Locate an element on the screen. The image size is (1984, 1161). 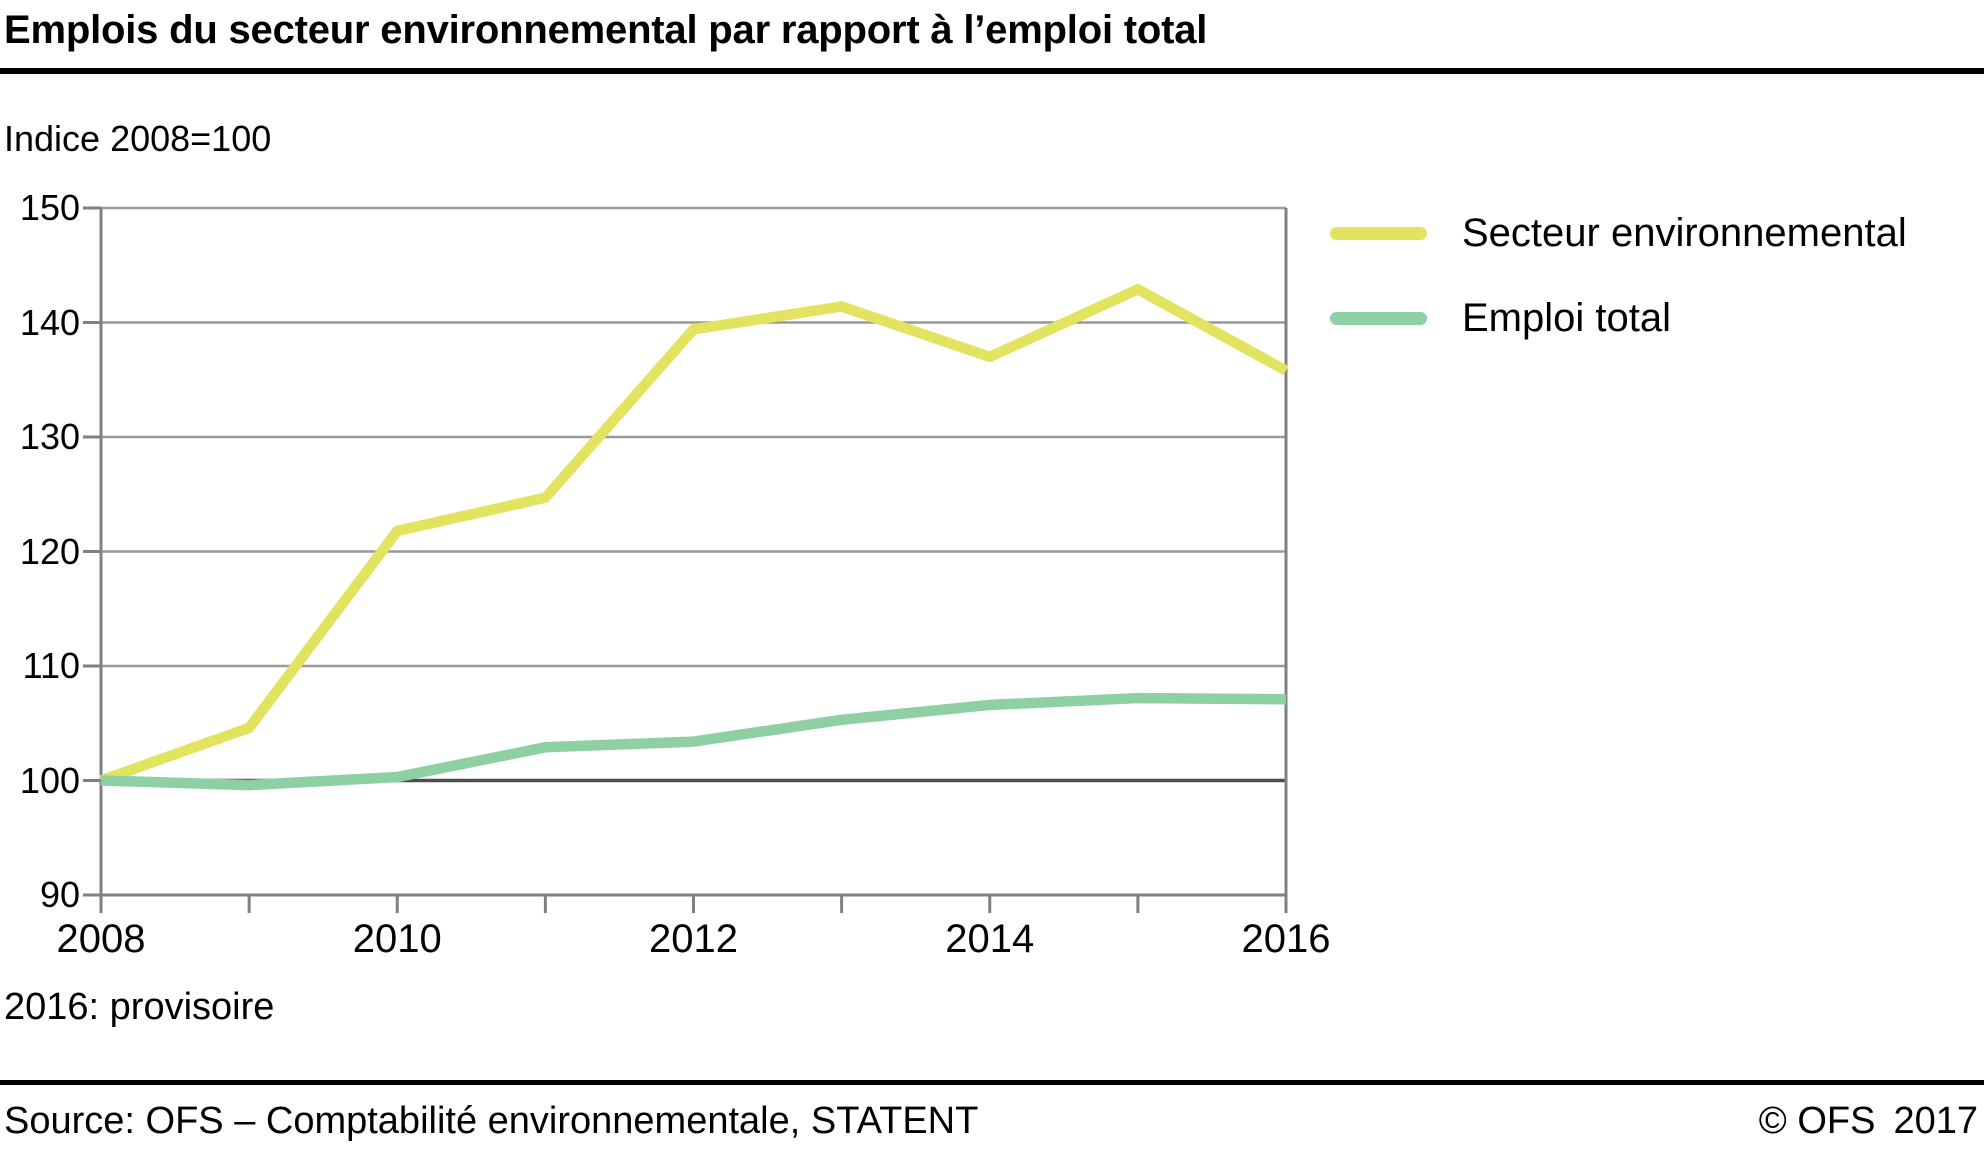
provisional-footnote: 2016: provisoire is located at coordinates (139, 1007).